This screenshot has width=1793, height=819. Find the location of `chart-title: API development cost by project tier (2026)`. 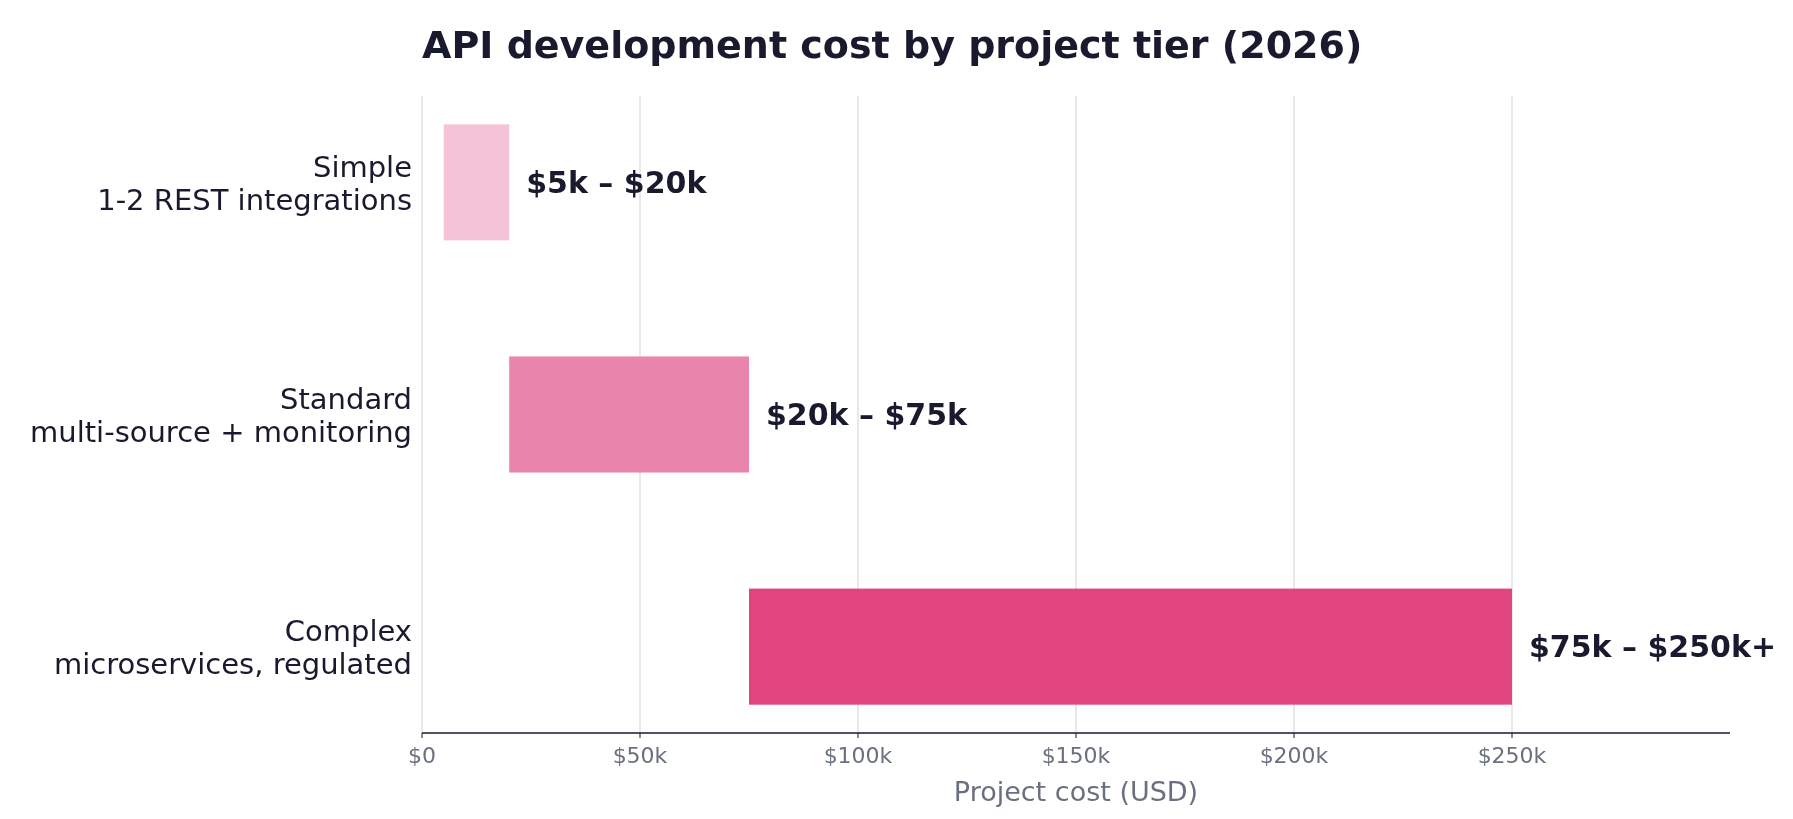

chart-title: API development cost by project tier (2026) is located at coordinates (892, 45).